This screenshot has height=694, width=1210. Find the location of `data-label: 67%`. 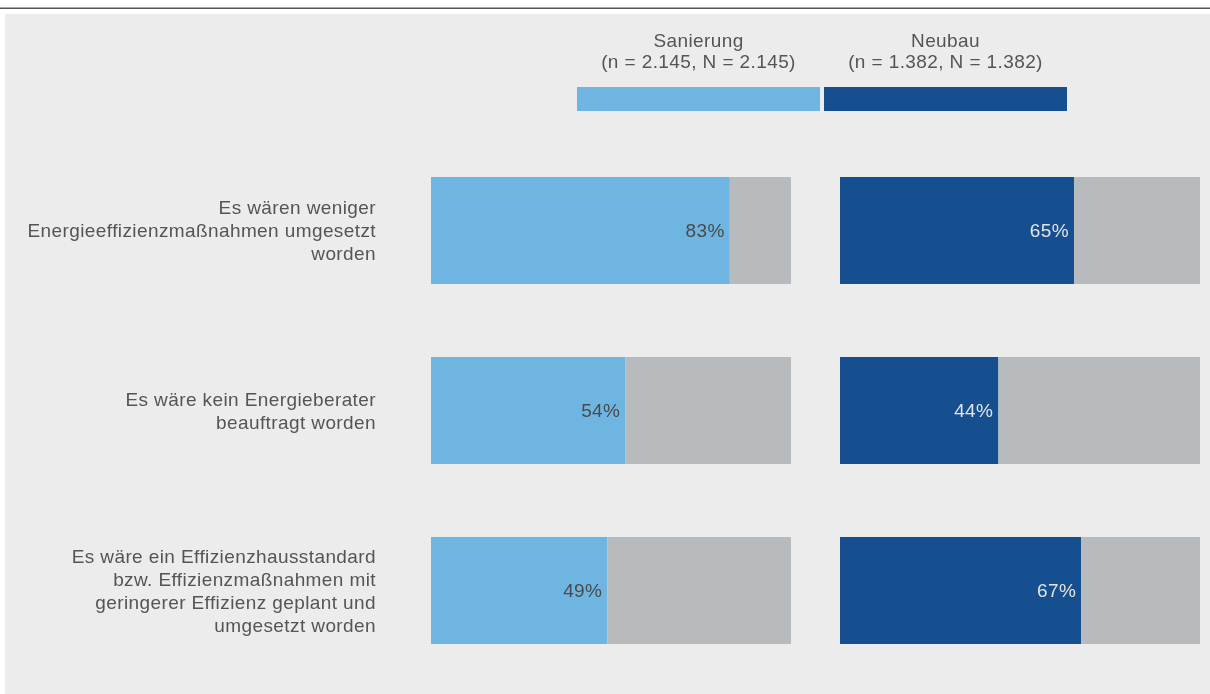

data-label: 67% is located at coordinates (1056, 590).